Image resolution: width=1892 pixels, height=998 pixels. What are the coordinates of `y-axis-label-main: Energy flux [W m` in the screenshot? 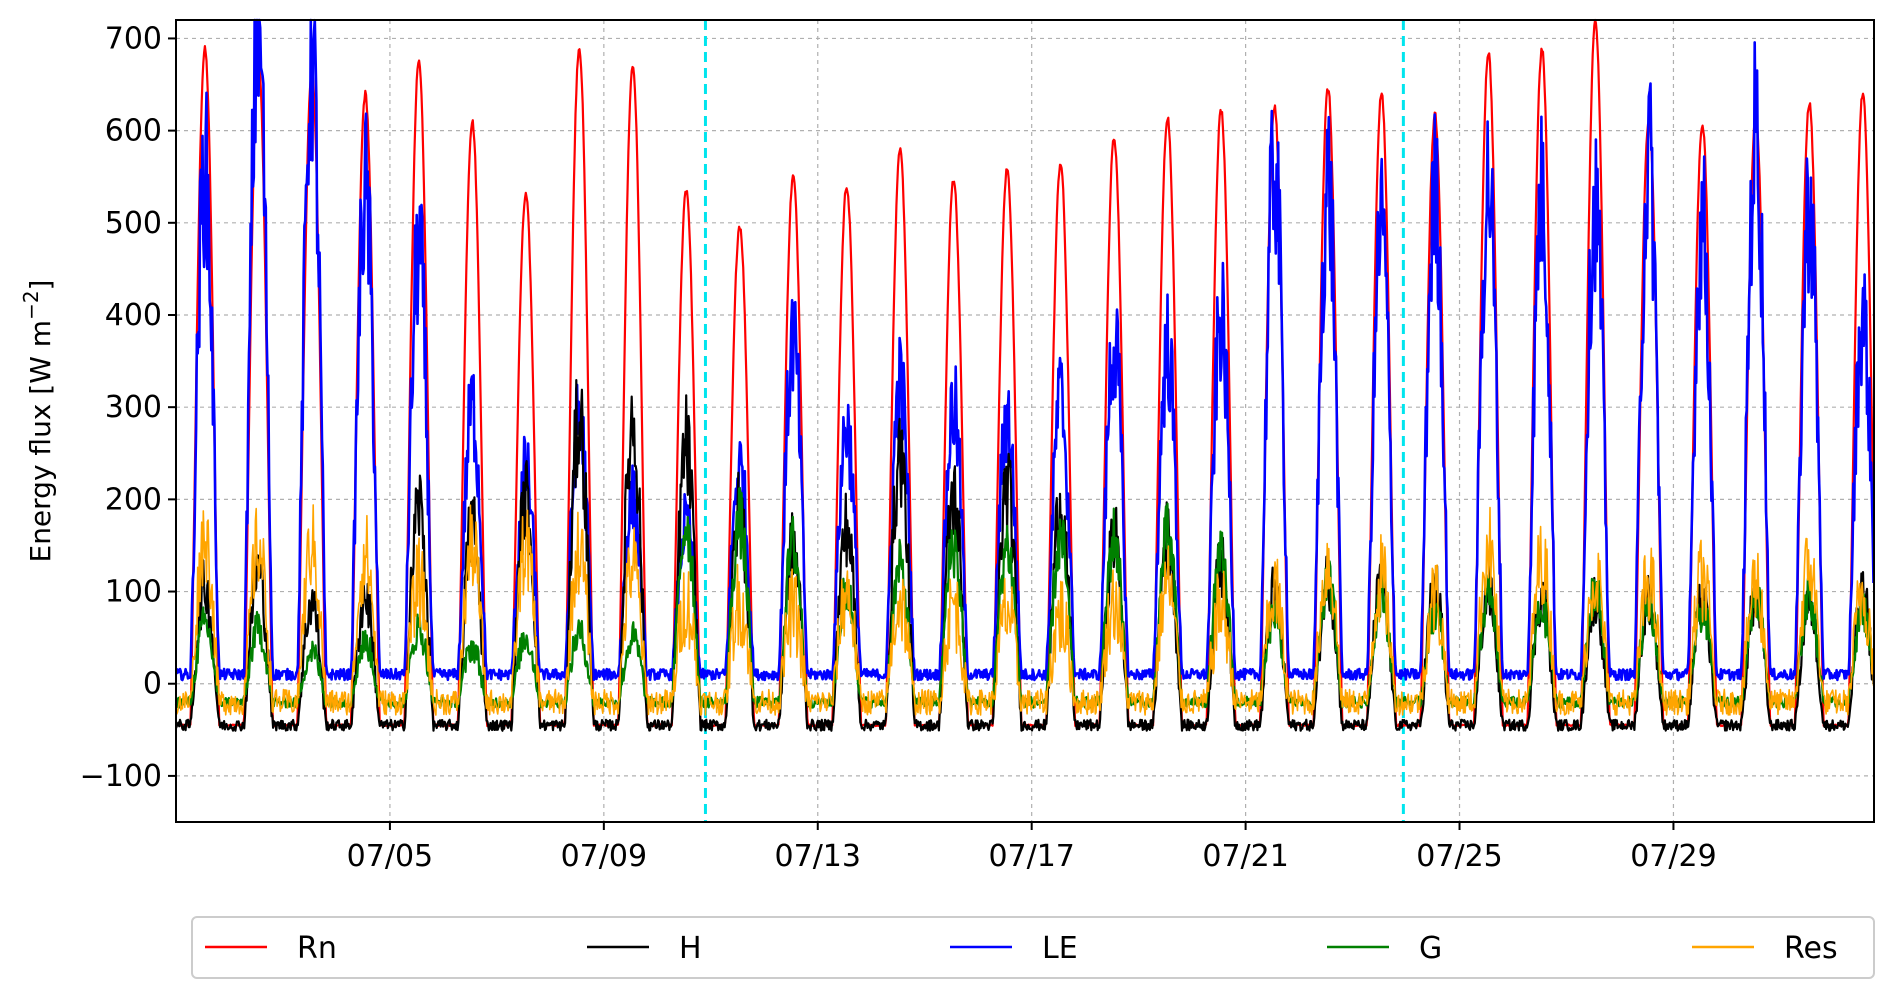 It's located at (40, 441).